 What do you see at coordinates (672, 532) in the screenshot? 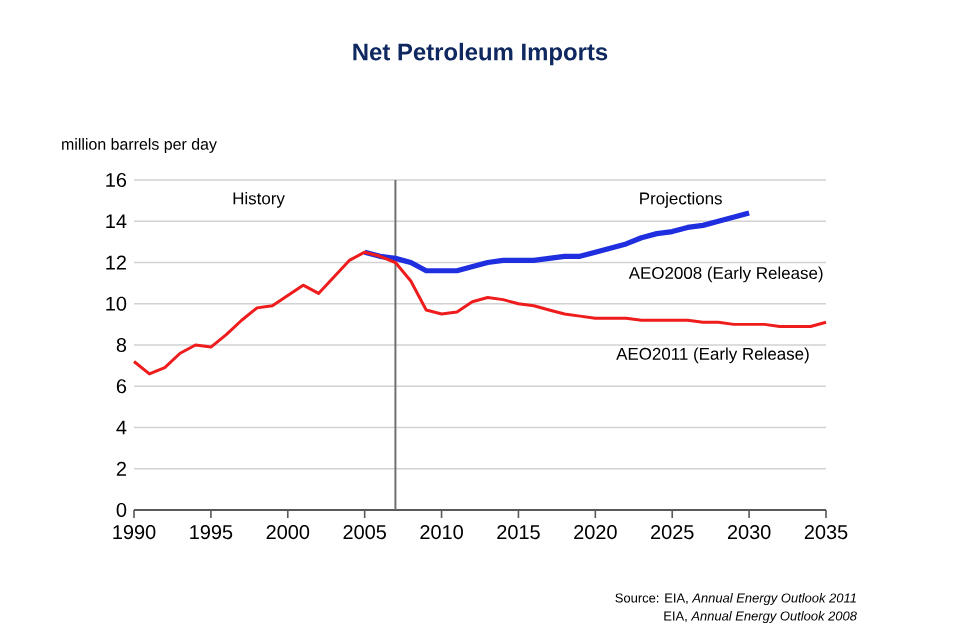
I see `x-tick-label: 2025` at bounding box center [672, 532].